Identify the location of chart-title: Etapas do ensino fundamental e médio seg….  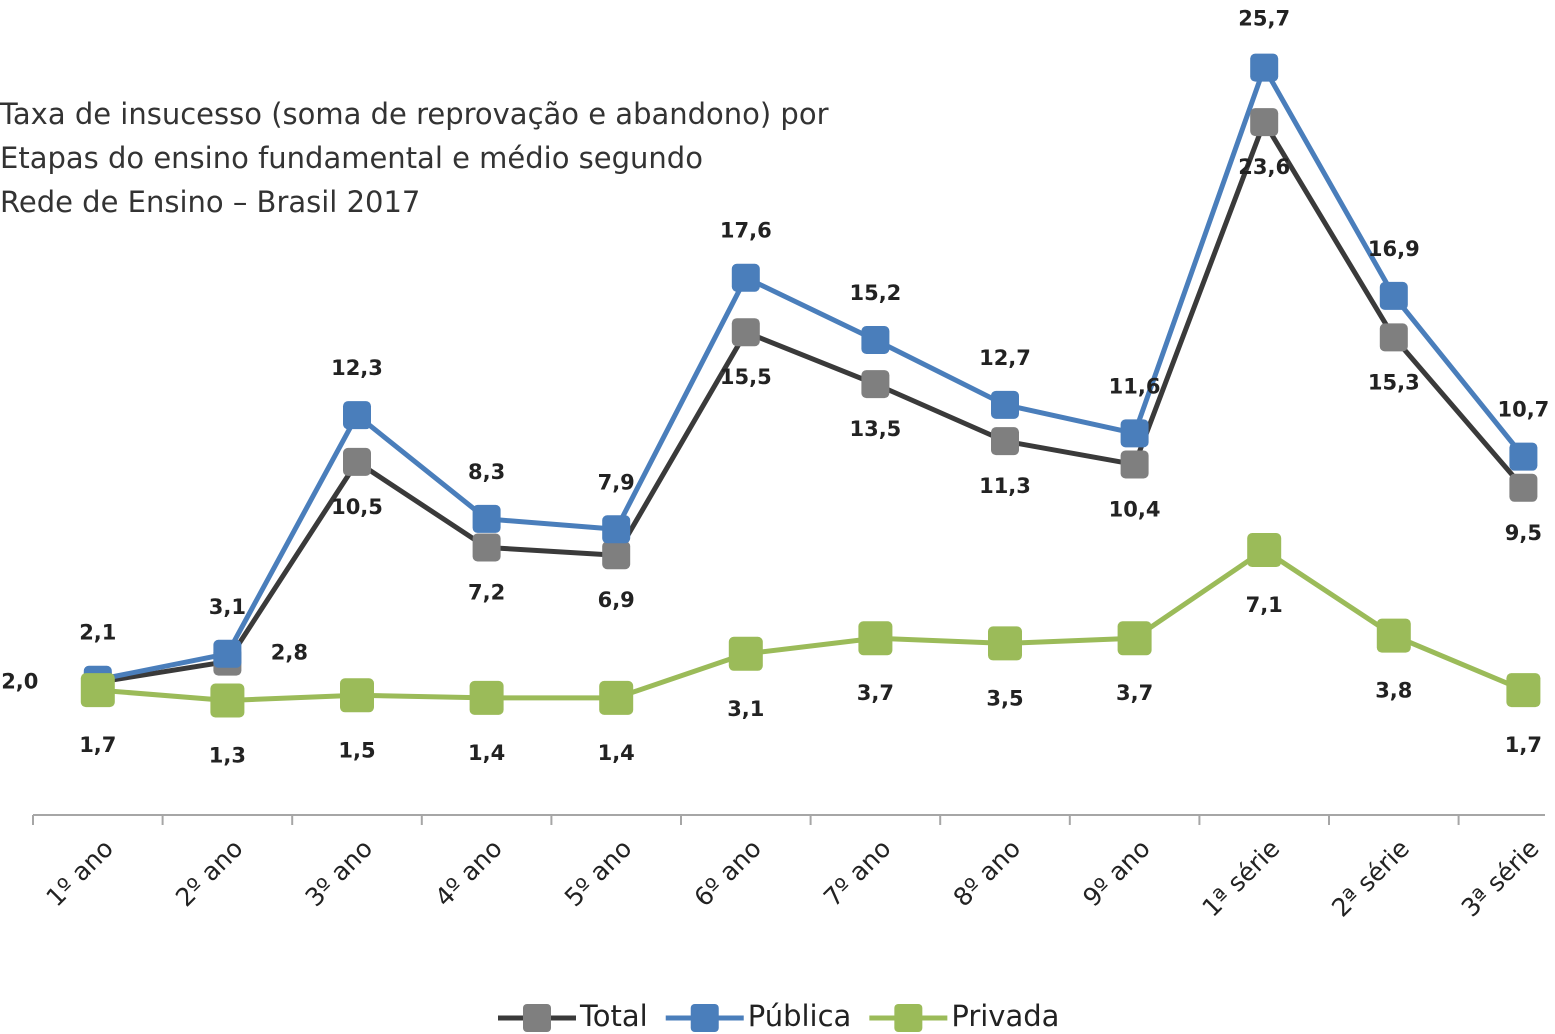
(351, 158).